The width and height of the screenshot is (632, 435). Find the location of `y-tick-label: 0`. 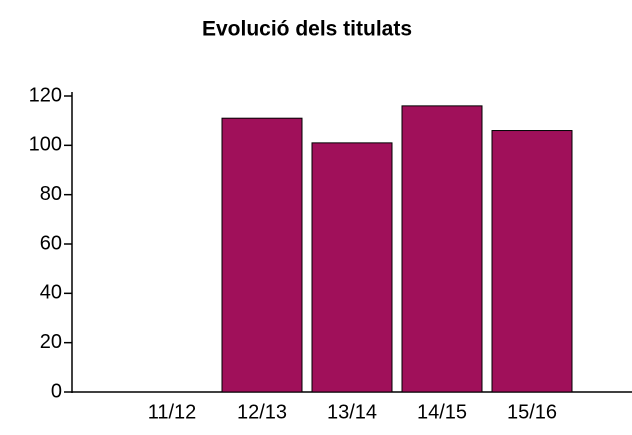

y-tick-label: 0 is located at coordinates (56, 391).